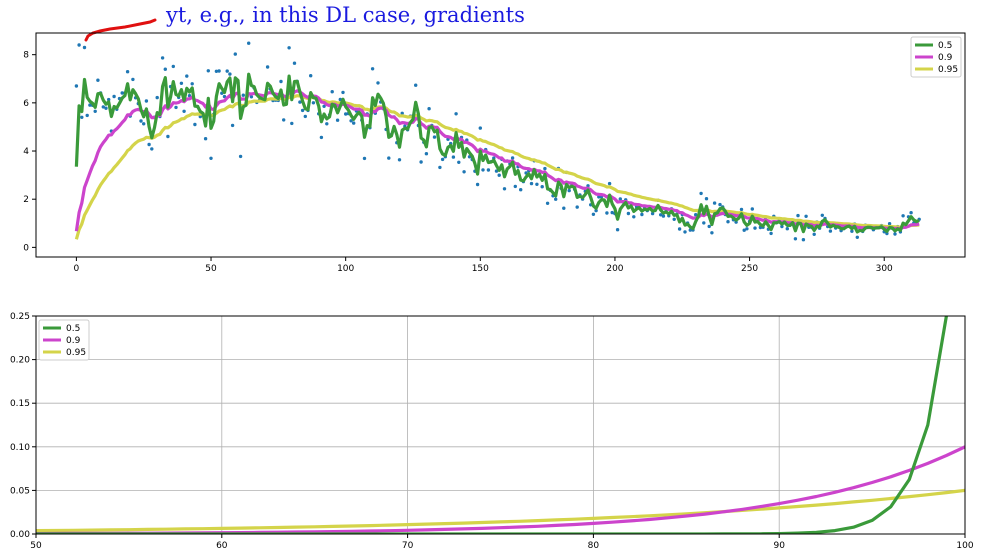  Describe the element at coordinates (500, 510) in the screenshot. I see `weight-line-0.95` at that location.